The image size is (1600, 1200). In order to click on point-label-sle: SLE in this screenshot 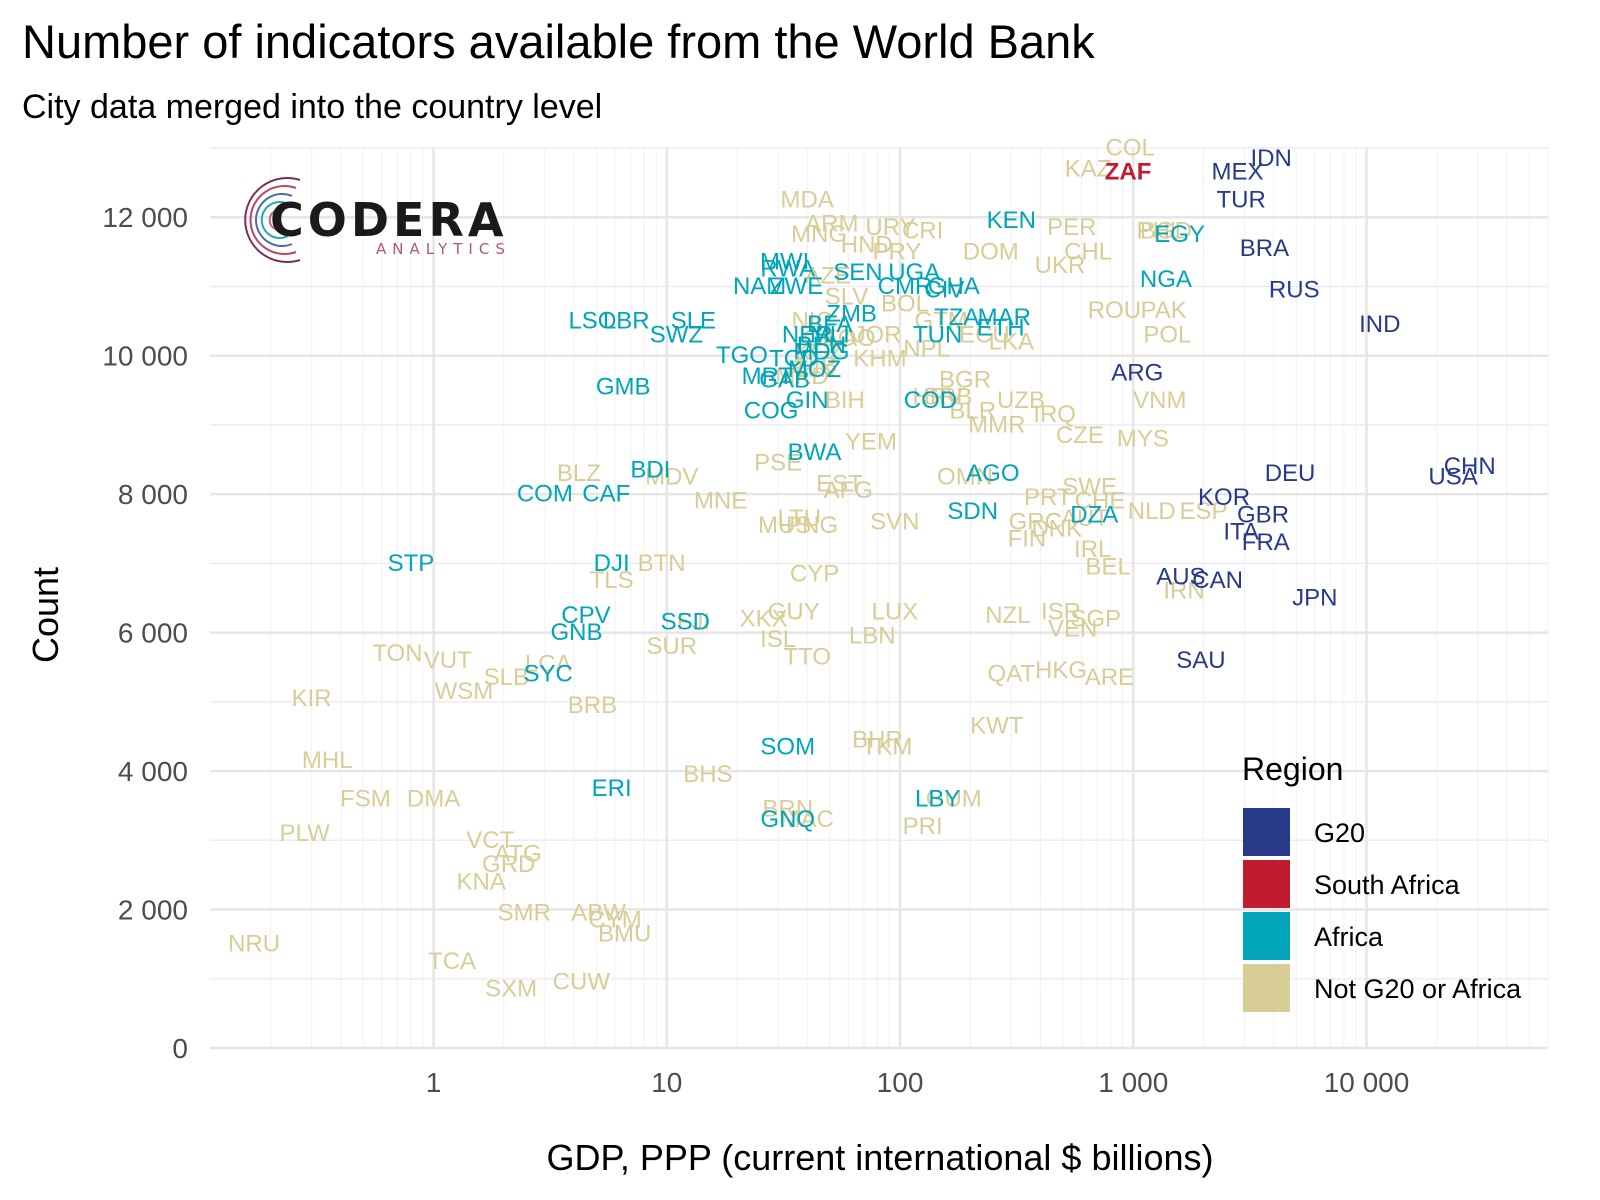, I will do `click(693, 321)`.